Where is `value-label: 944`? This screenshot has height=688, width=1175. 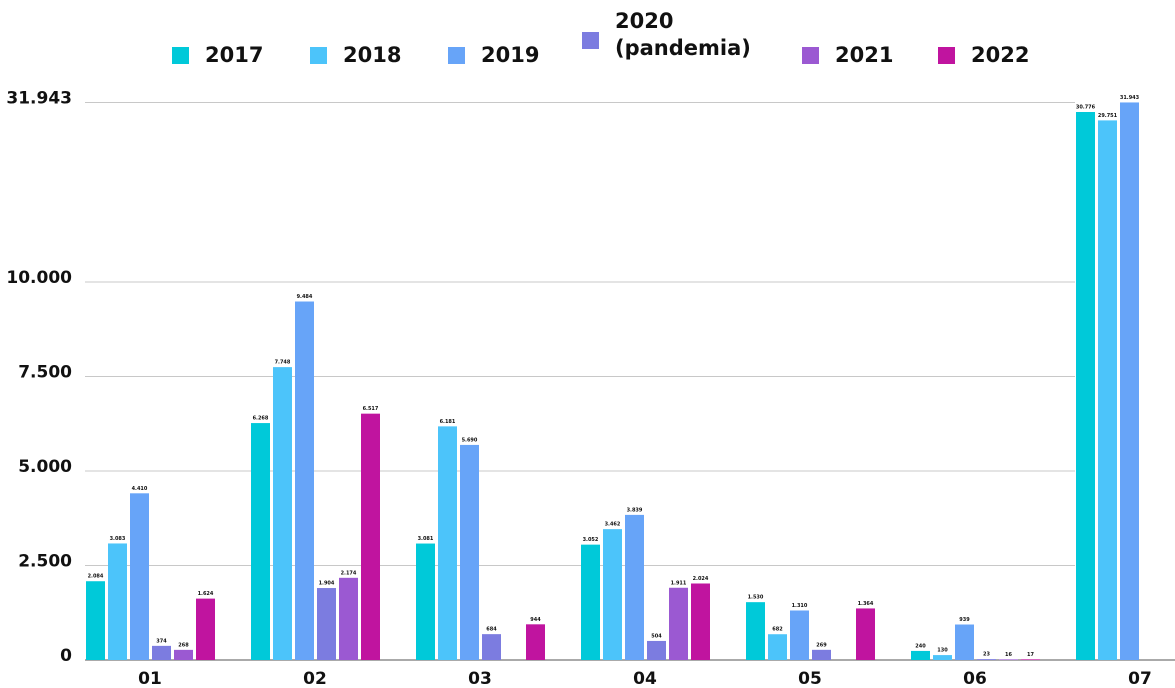 value-label: 944 is located at coordinates (535, 620).